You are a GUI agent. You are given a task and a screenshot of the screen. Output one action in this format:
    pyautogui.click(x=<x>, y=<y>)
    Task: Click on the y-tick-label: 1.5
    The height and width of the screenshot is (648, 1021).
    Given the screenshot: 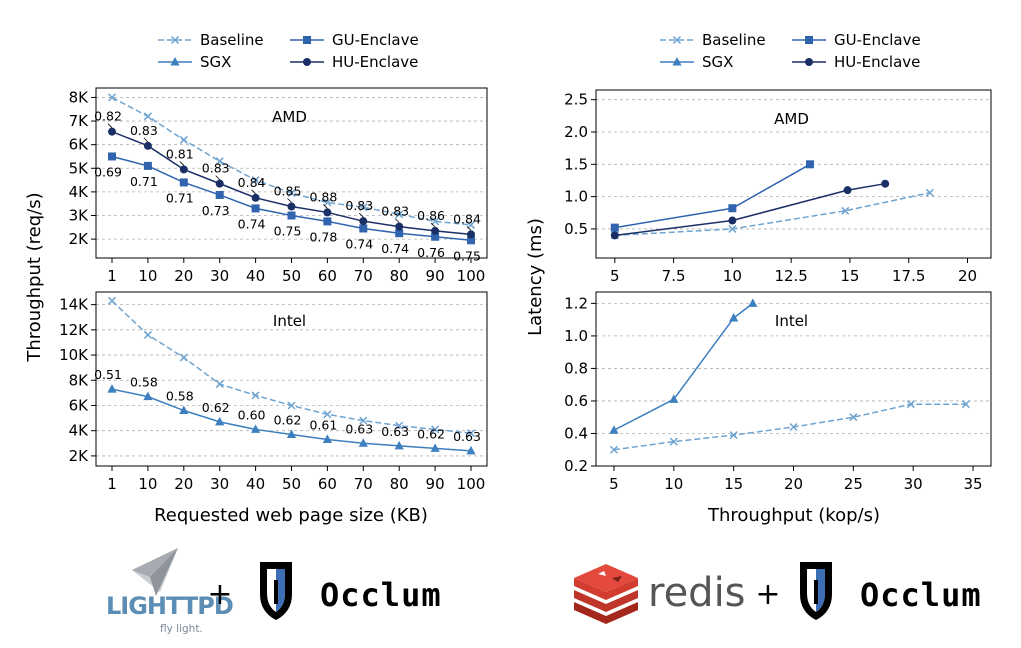 What is the action you would take?
    pyautogui.click(x=576, y=164)
    